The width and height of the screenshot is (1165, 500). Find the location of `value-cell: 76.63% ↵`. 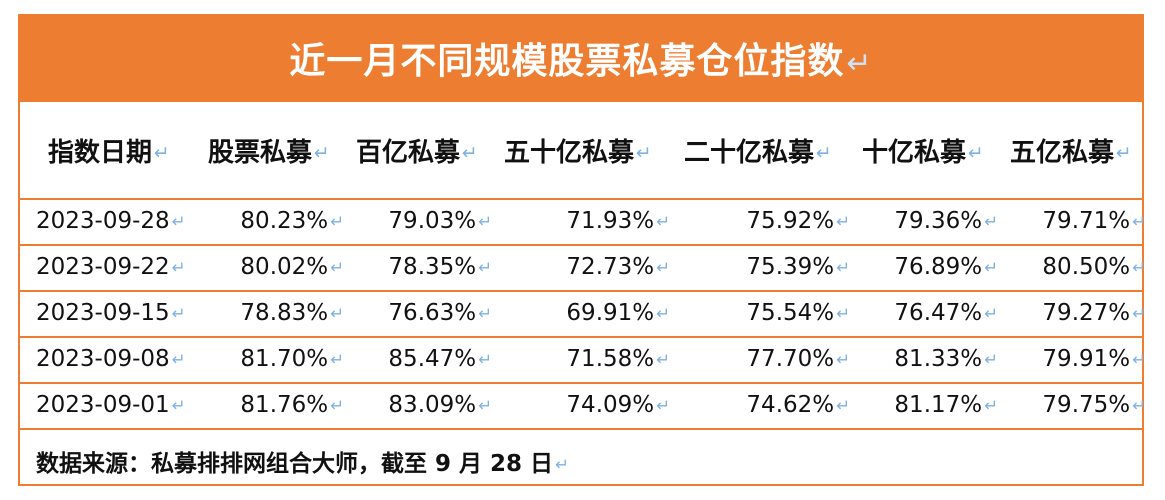

value-cell: 76.63% ↵ is located at coordinates (440, 313).